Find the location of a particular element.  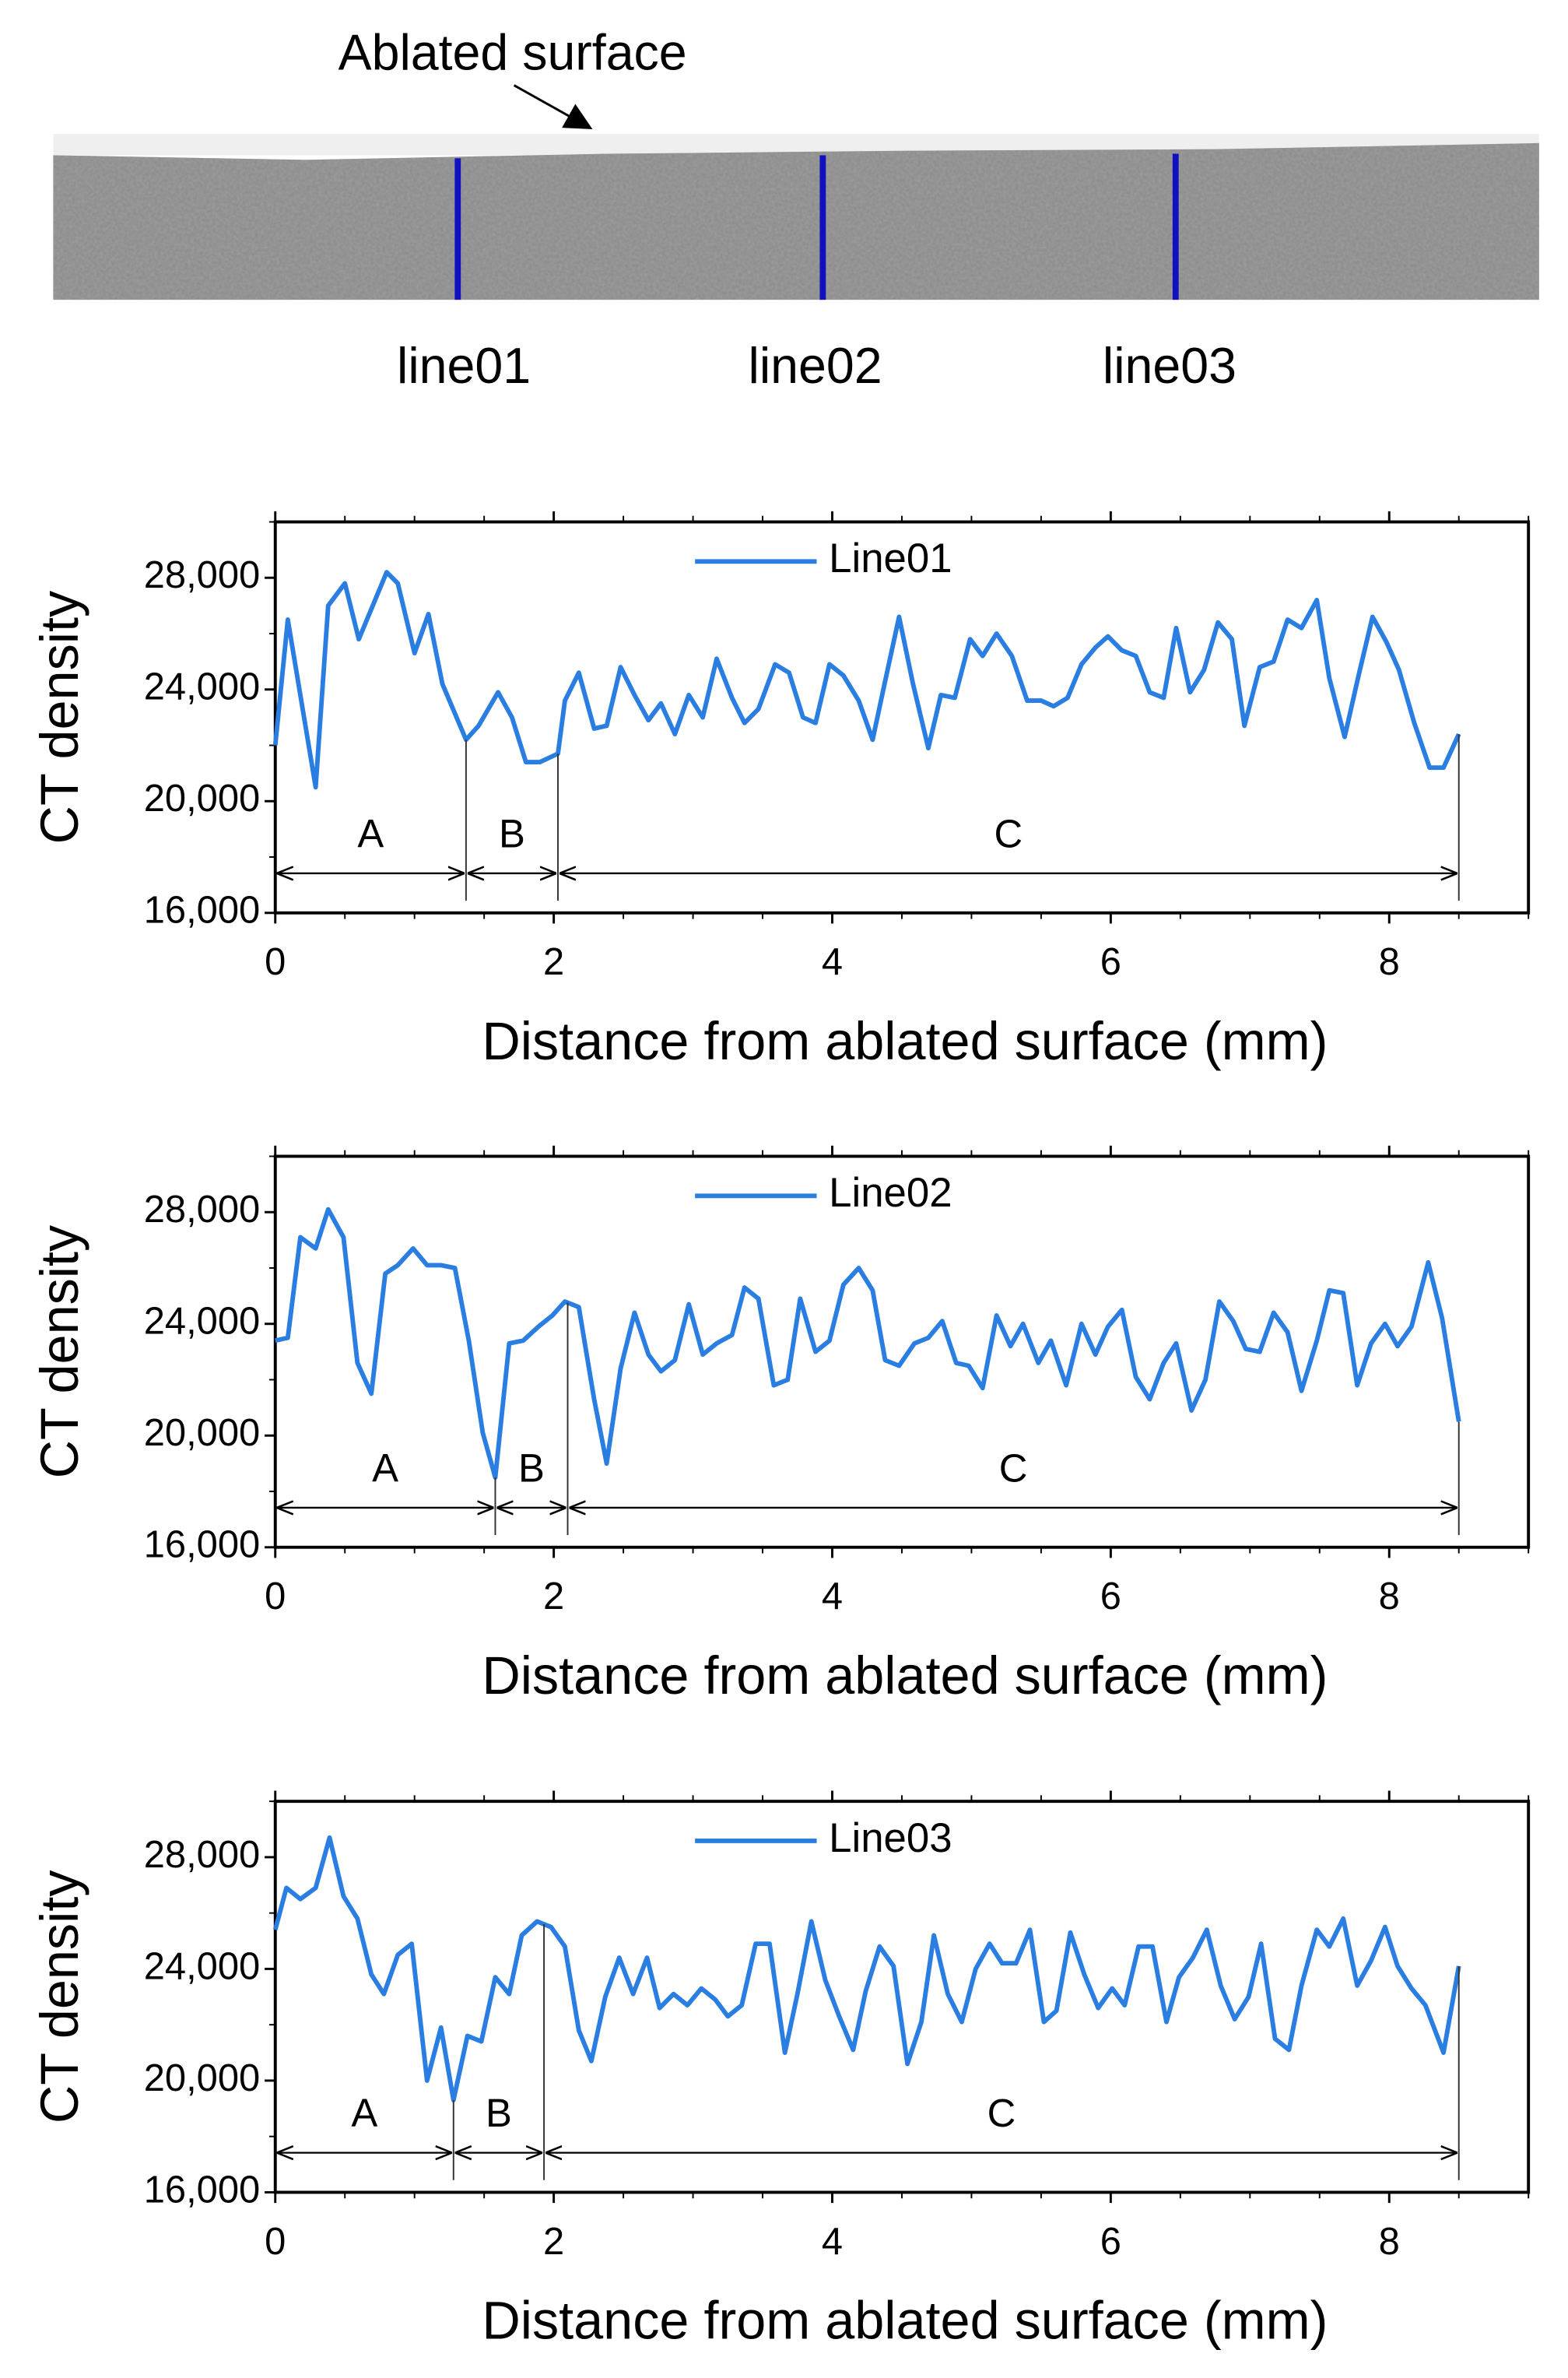

legend-label: Line01 is located at coordinates (890, 558).